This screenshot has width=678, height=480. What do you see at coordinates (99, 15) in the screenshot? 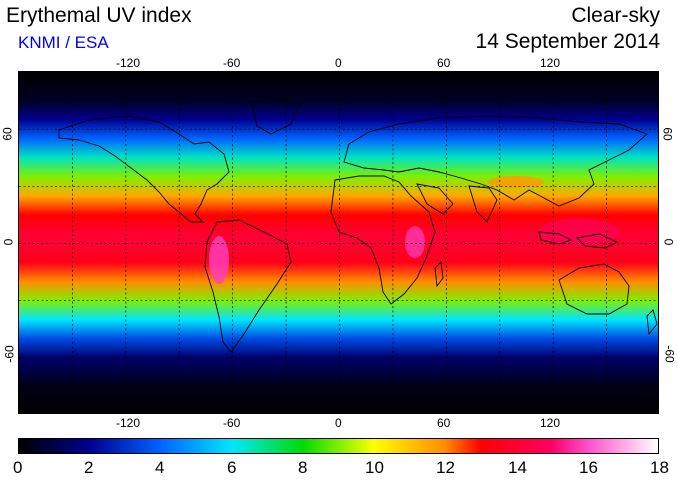
I see `map-title: Erythemal UV index` at bounding box center [99, 15].